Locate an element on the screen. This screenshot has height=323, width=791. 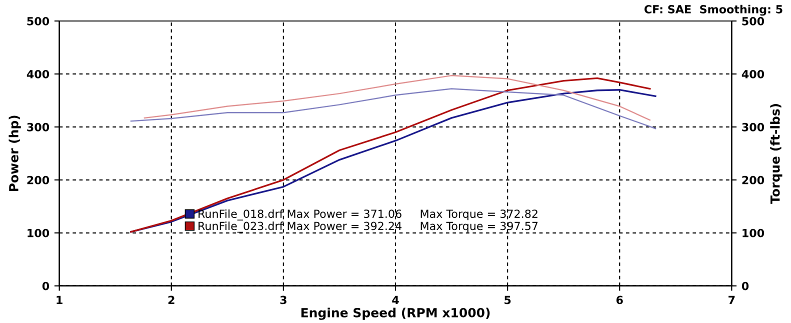
y2-axis-title: Torque (ft-lbs) is located at coordinates (776, 154).